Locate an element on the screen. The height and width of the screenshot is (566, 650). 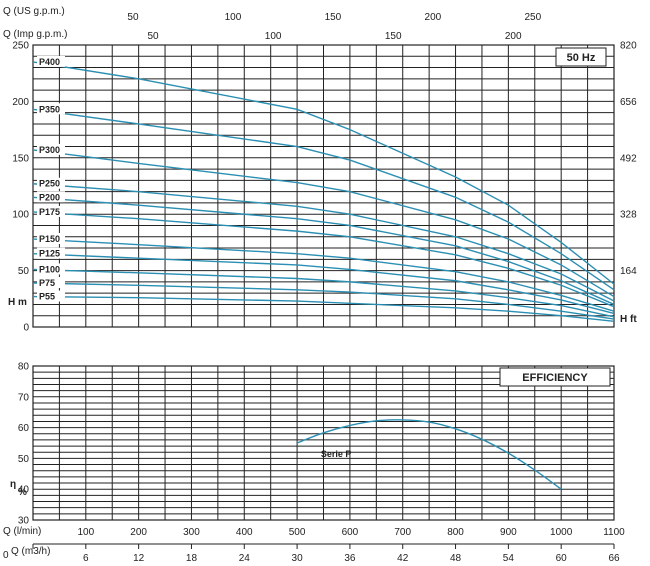
series-label-p400: P400 is located at coordinates (49, 62).